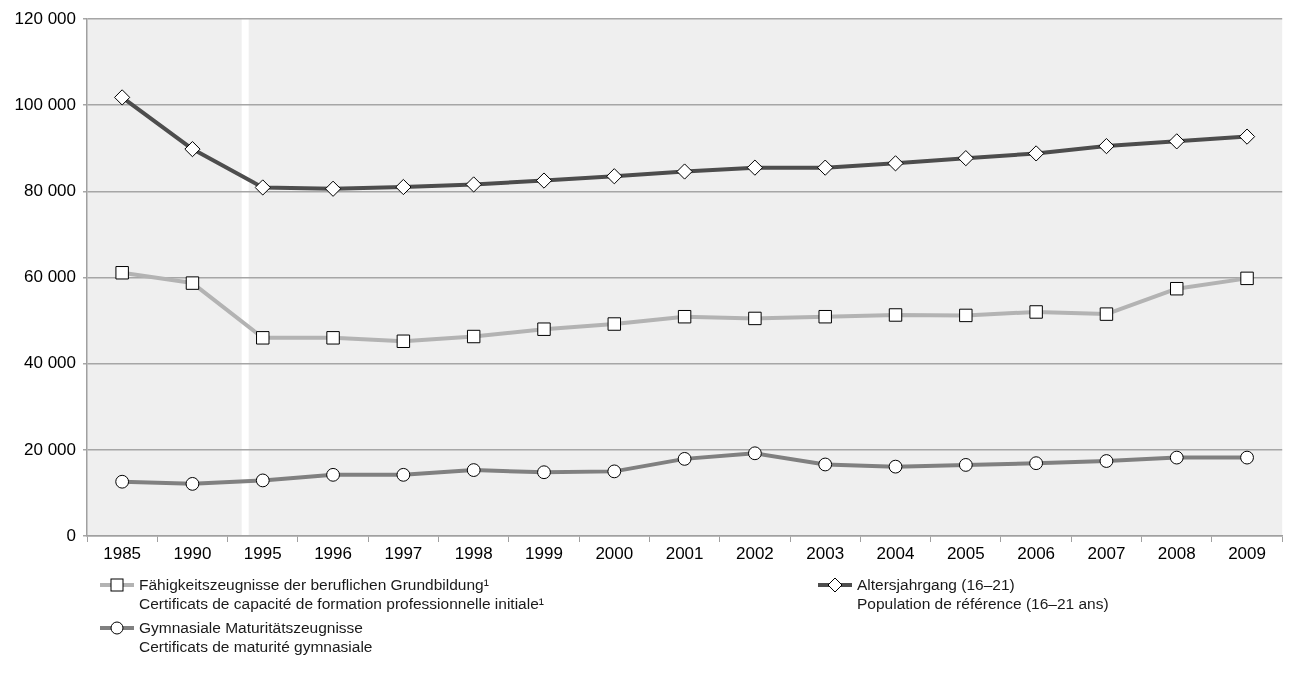 The width and height of the screenshot is (1292, 673). What do you see at coordinates (983, 594) in the screenshot?
I see `legend-label: Altersjahrgang (16–21) Population de référence (16–21 ans)` at bounding box center [983, 594].